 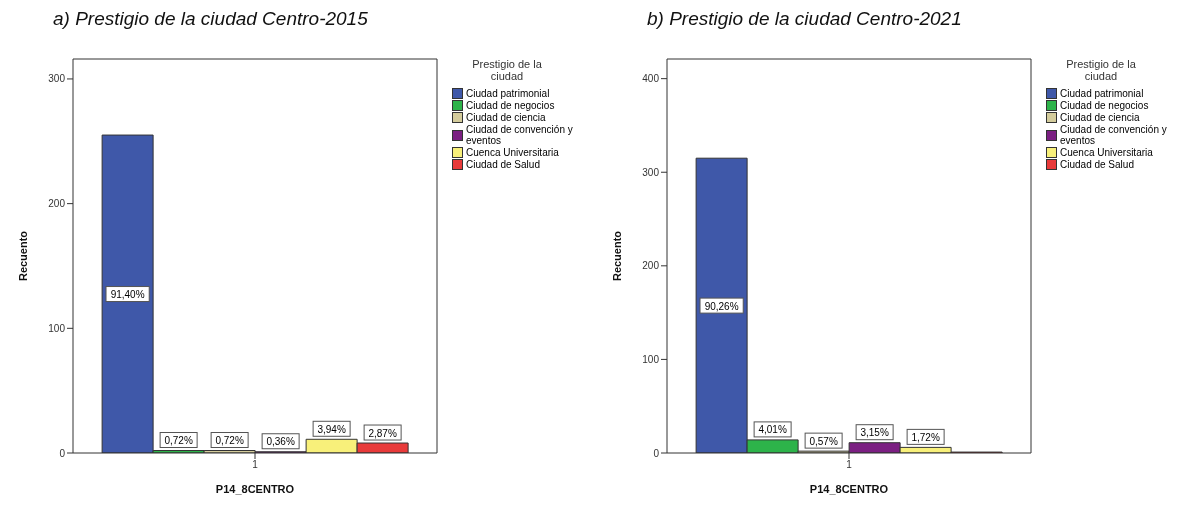 I want to click on annotation: 3,94%, so click(x=331, y=429).